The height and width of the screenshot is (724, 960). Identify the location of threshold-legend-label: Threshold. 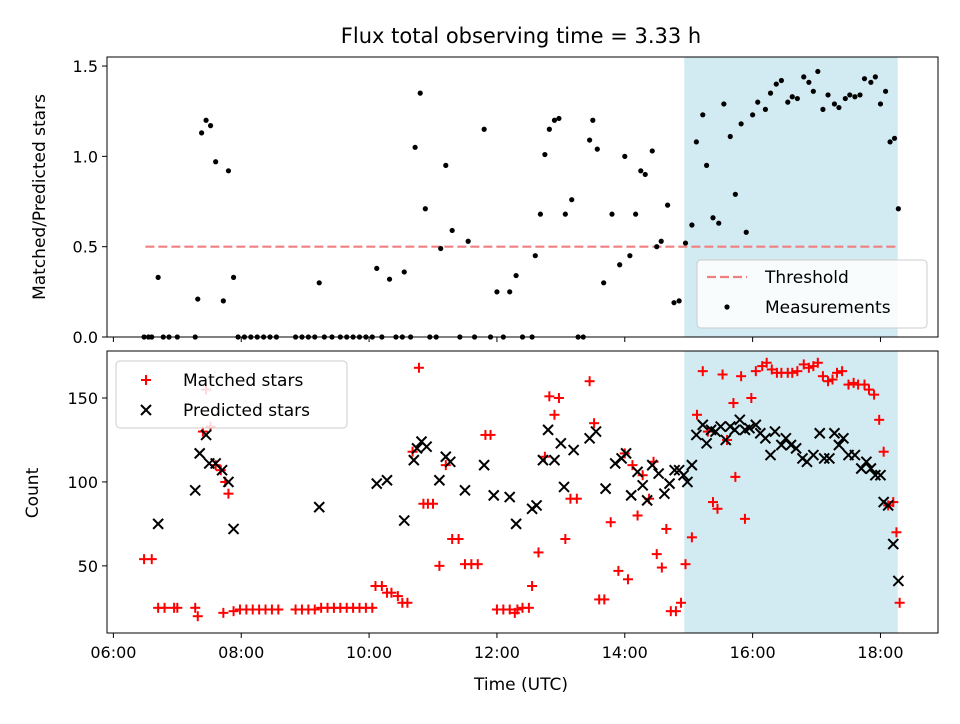
(806, 278).